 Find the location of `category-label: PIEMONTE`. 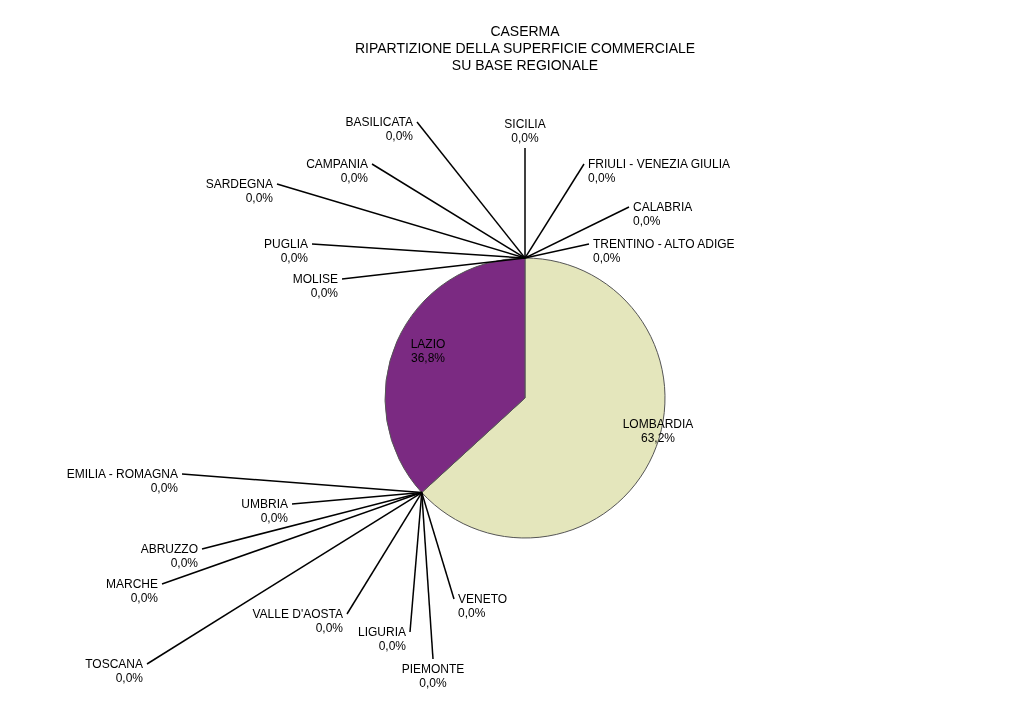

category-label: PIEMONTE is located at coordinates (433, 669).